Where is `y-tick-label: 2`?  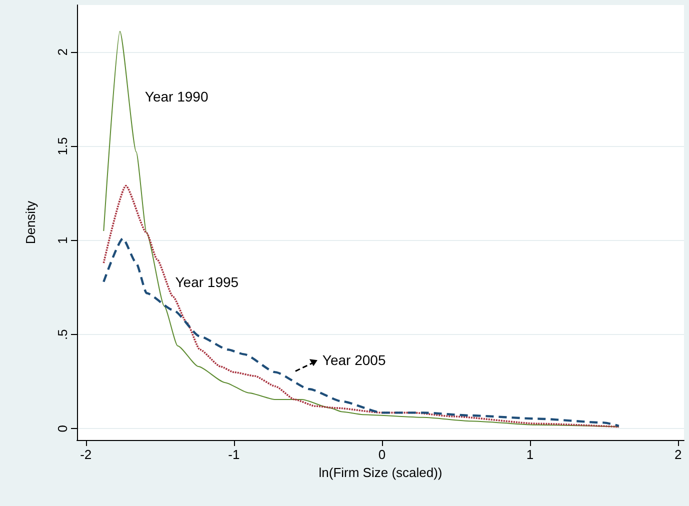
y-tick-label: 2 is located at coordinates (62, 52).